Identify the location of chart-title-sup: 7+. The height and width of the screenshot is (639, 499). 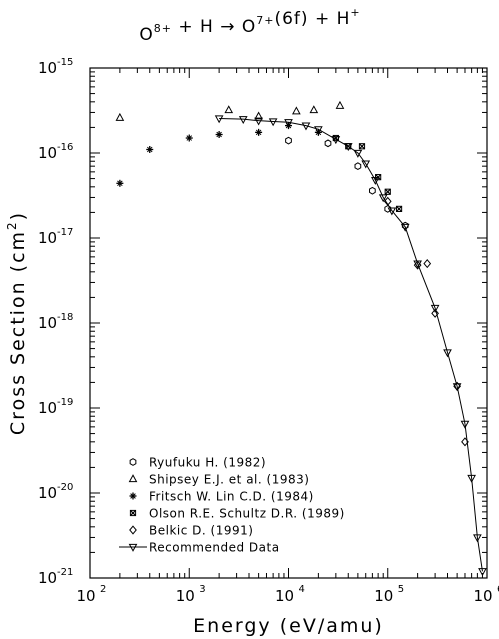
(265, 20).